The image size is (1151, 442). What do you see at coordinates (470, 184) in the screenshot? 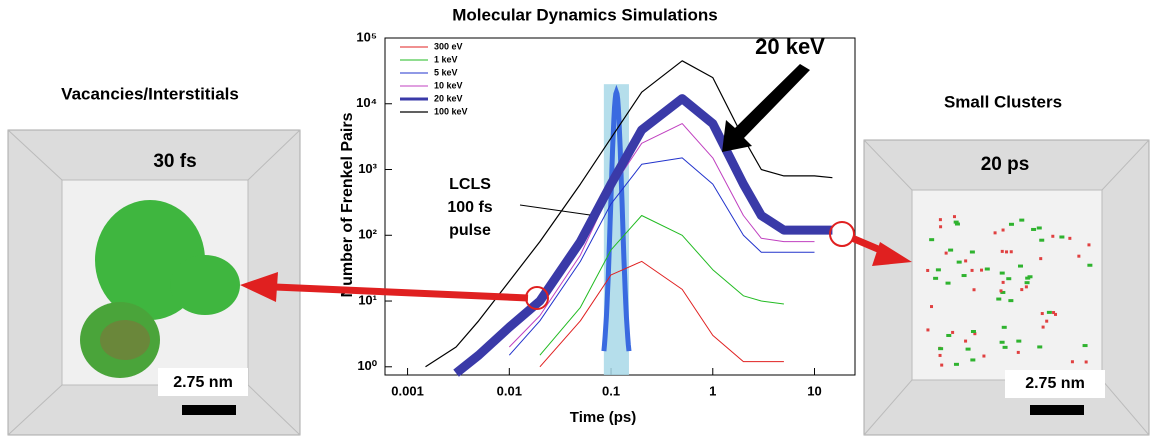
I see `annotation: LCLS` at bounding box center [470, 184].